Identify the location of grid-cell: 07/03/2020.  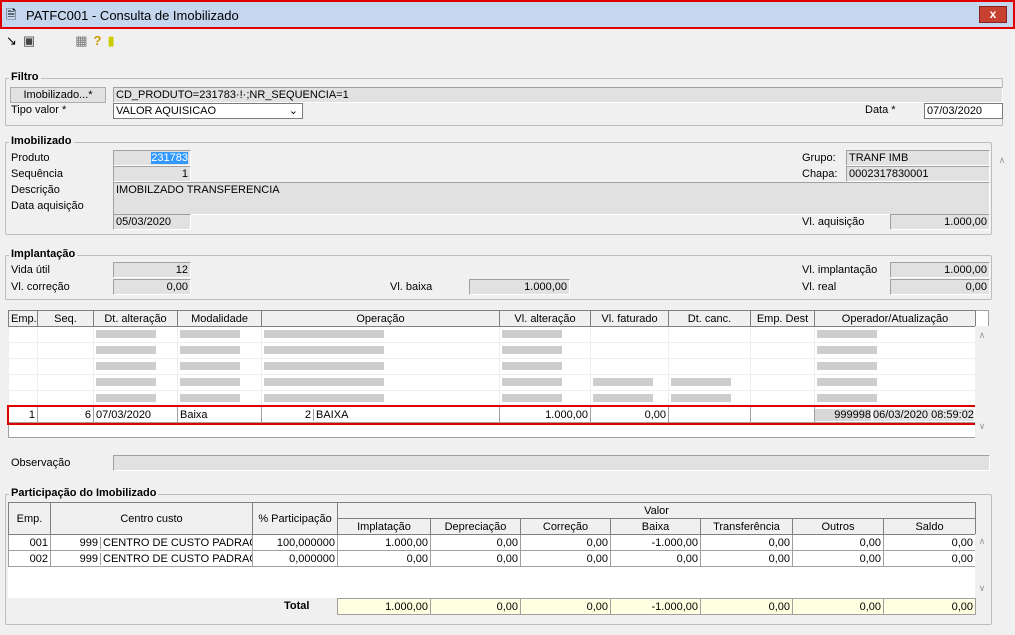
(135, 414).